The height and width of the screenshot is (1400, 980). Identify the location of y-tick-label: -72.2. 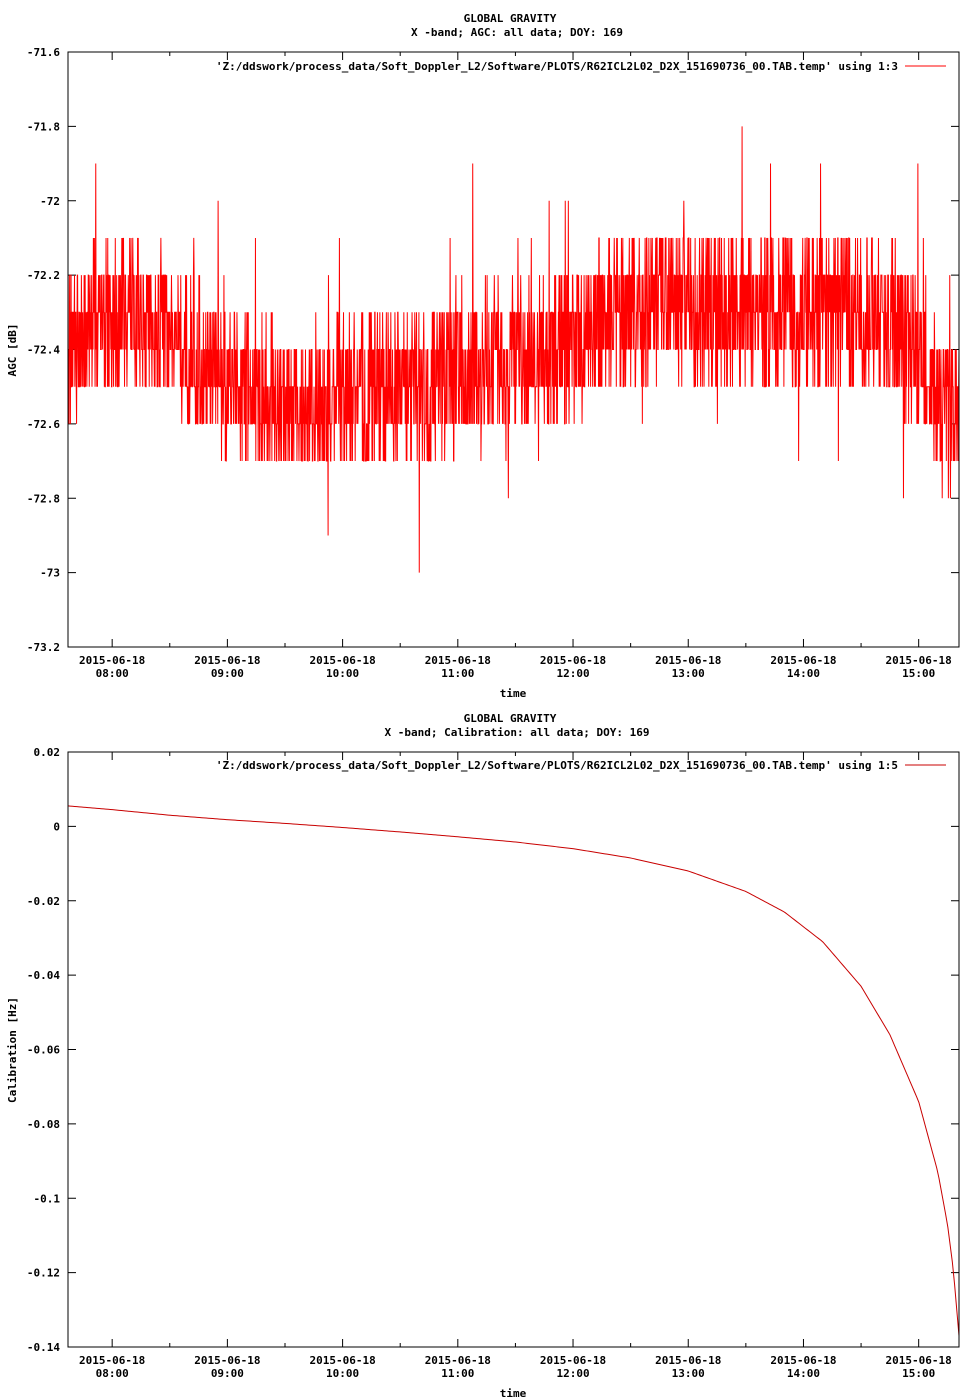
(43, 275).